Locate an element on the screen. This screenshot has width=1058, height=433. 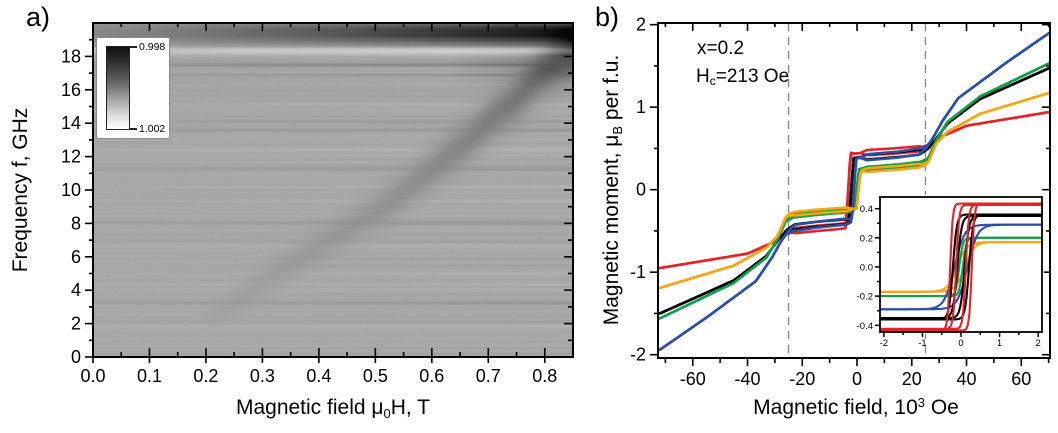
inset-low-field-loops: -2 -1 0 1 2 0.4 0.2 0.0 -0.2 -0.4 is located at coordinates (950, 272).